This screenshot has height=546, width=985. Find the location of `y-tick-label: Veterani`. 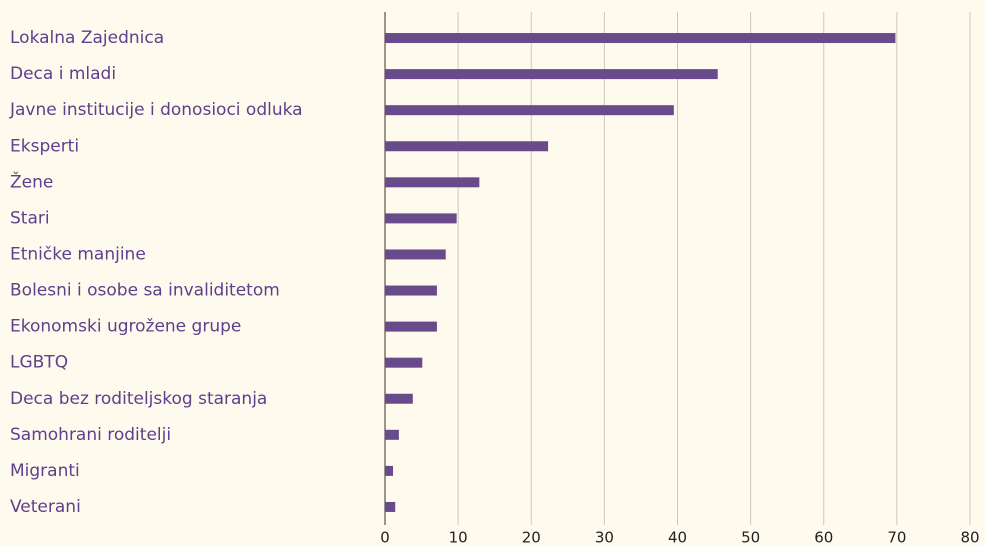

y-tick-label: Veterani is located at coordinates (45, 507).